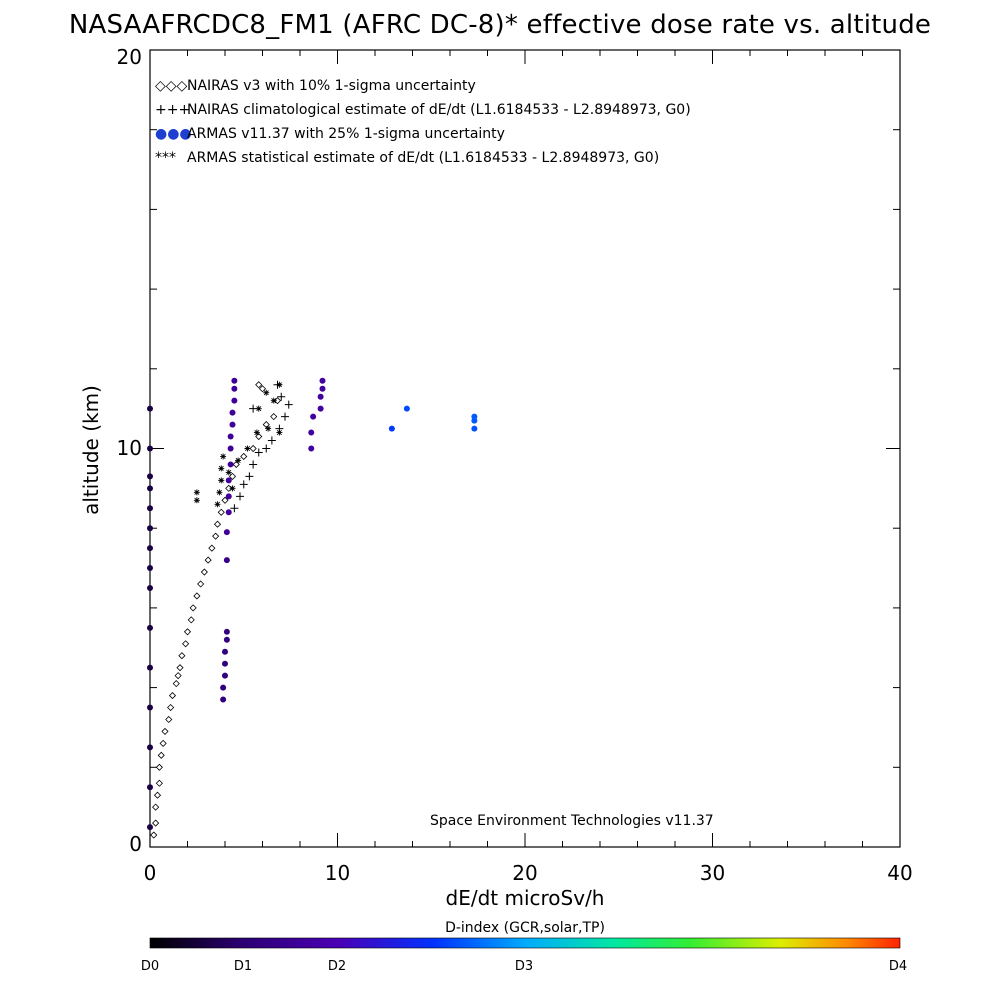 The image size is (1000, 1000). Describe the element at coordinates (572, 821) in the screenshot. I see `annotation-text: Space Environment Technologies v11.37` at that location.